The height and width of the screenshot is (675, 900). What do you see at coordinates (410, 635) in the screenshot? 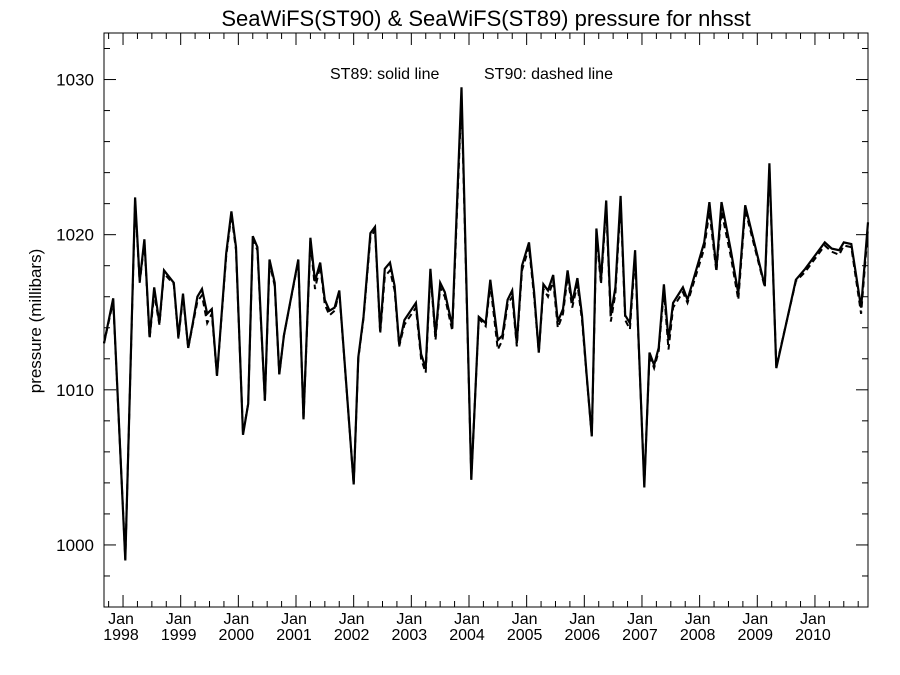
I see `x-tick-year-label: 2003` at bounding box center [410, 635].